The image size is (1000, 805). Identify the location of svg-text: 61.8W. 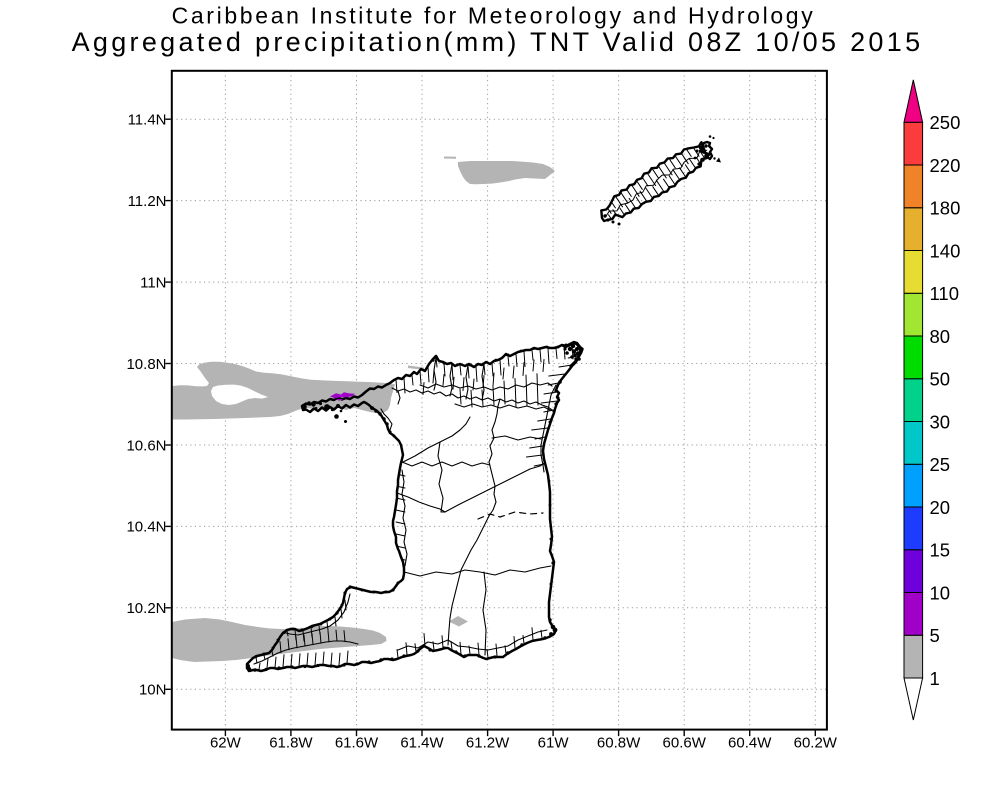
(291, 743).